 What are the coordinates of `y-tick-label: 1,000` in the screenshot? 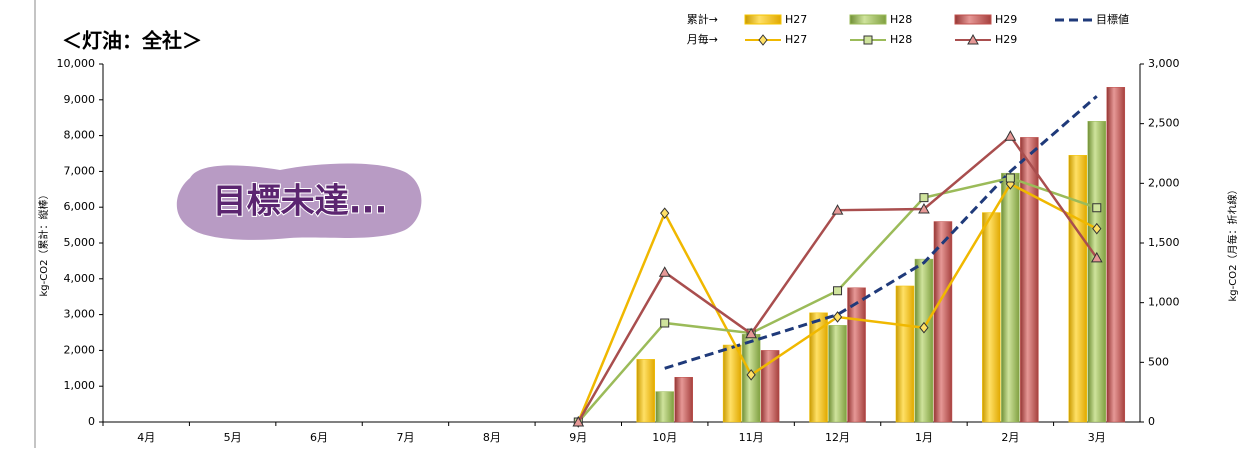 It's located at (80, 385).